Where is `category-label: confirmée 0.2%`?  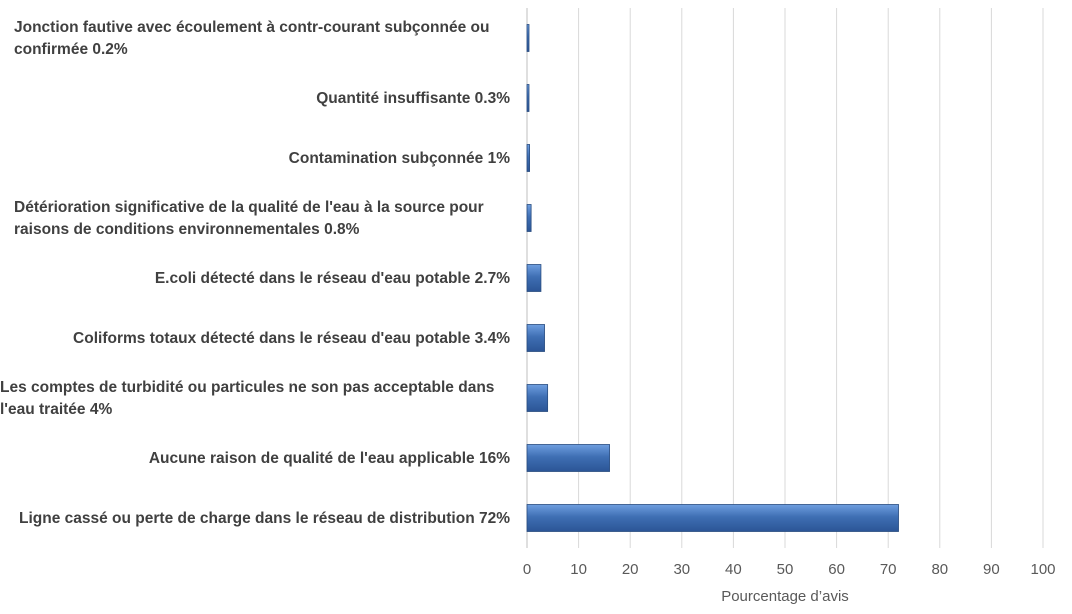 category-label: confirmée 0.2% is located at coordinates (71, 49).